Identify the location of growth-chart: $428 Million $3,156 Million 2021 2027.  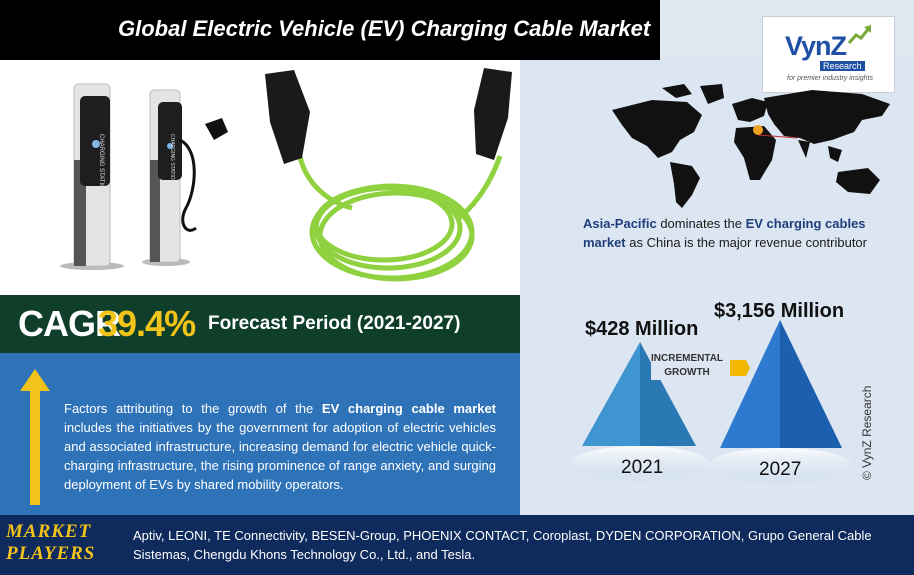
(710, 405).